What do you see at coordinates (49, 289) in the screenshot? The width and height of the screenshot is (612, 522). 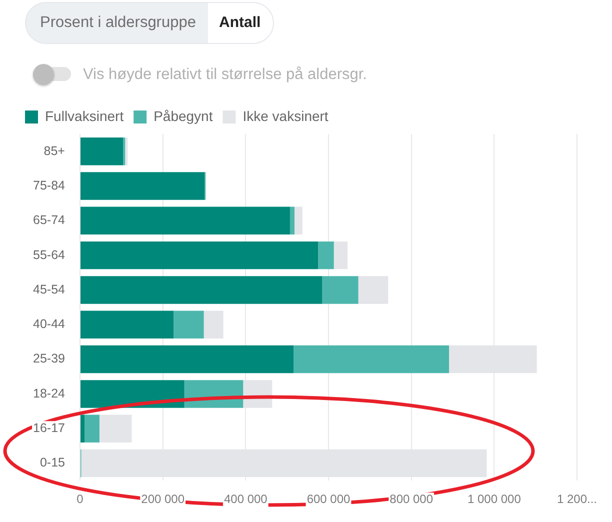 I see `y-tick-label: 45-54` at bounding box center [49, 289].